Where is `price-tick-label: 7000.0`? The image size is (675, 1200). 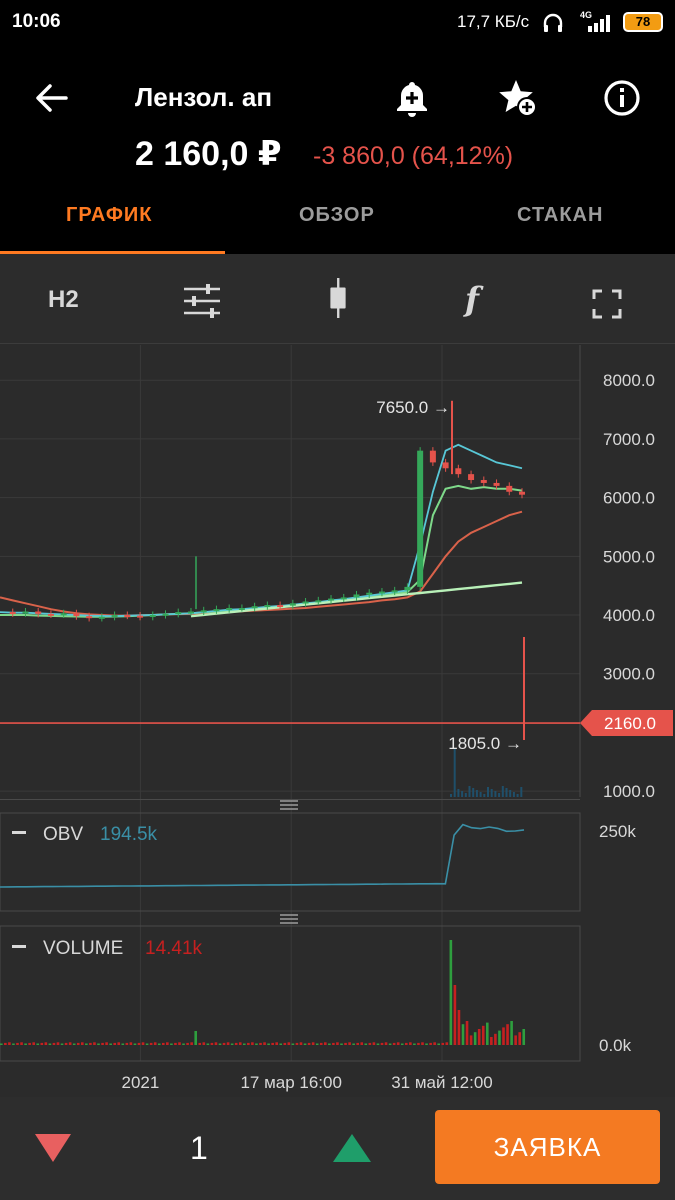 price-tick-label: 7000.0 is located at coordinates (629, 439).